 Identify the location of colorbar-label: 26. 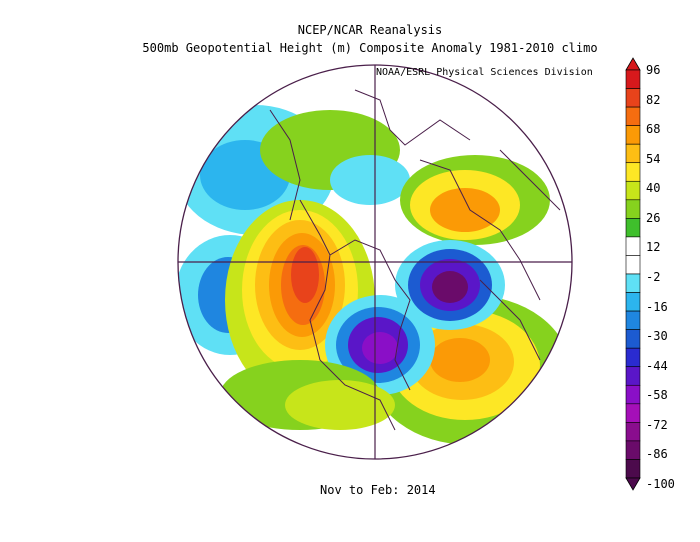
(653, 217).